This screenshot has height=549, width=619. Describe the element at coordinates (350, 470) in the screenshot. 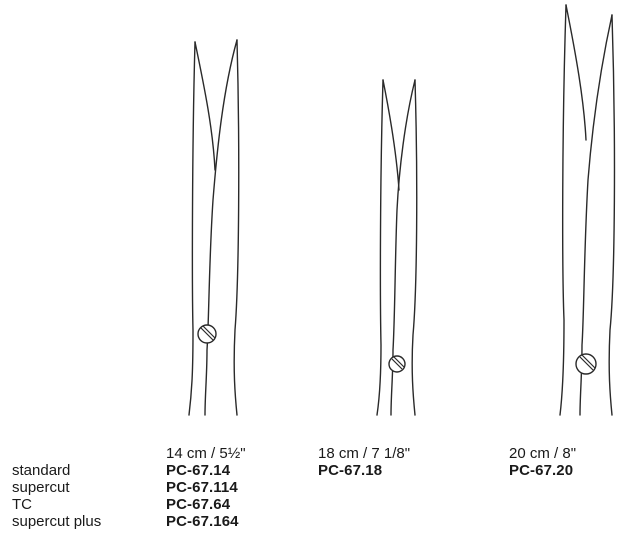

I see `product-code-18cm: PC-67.18` at that location.